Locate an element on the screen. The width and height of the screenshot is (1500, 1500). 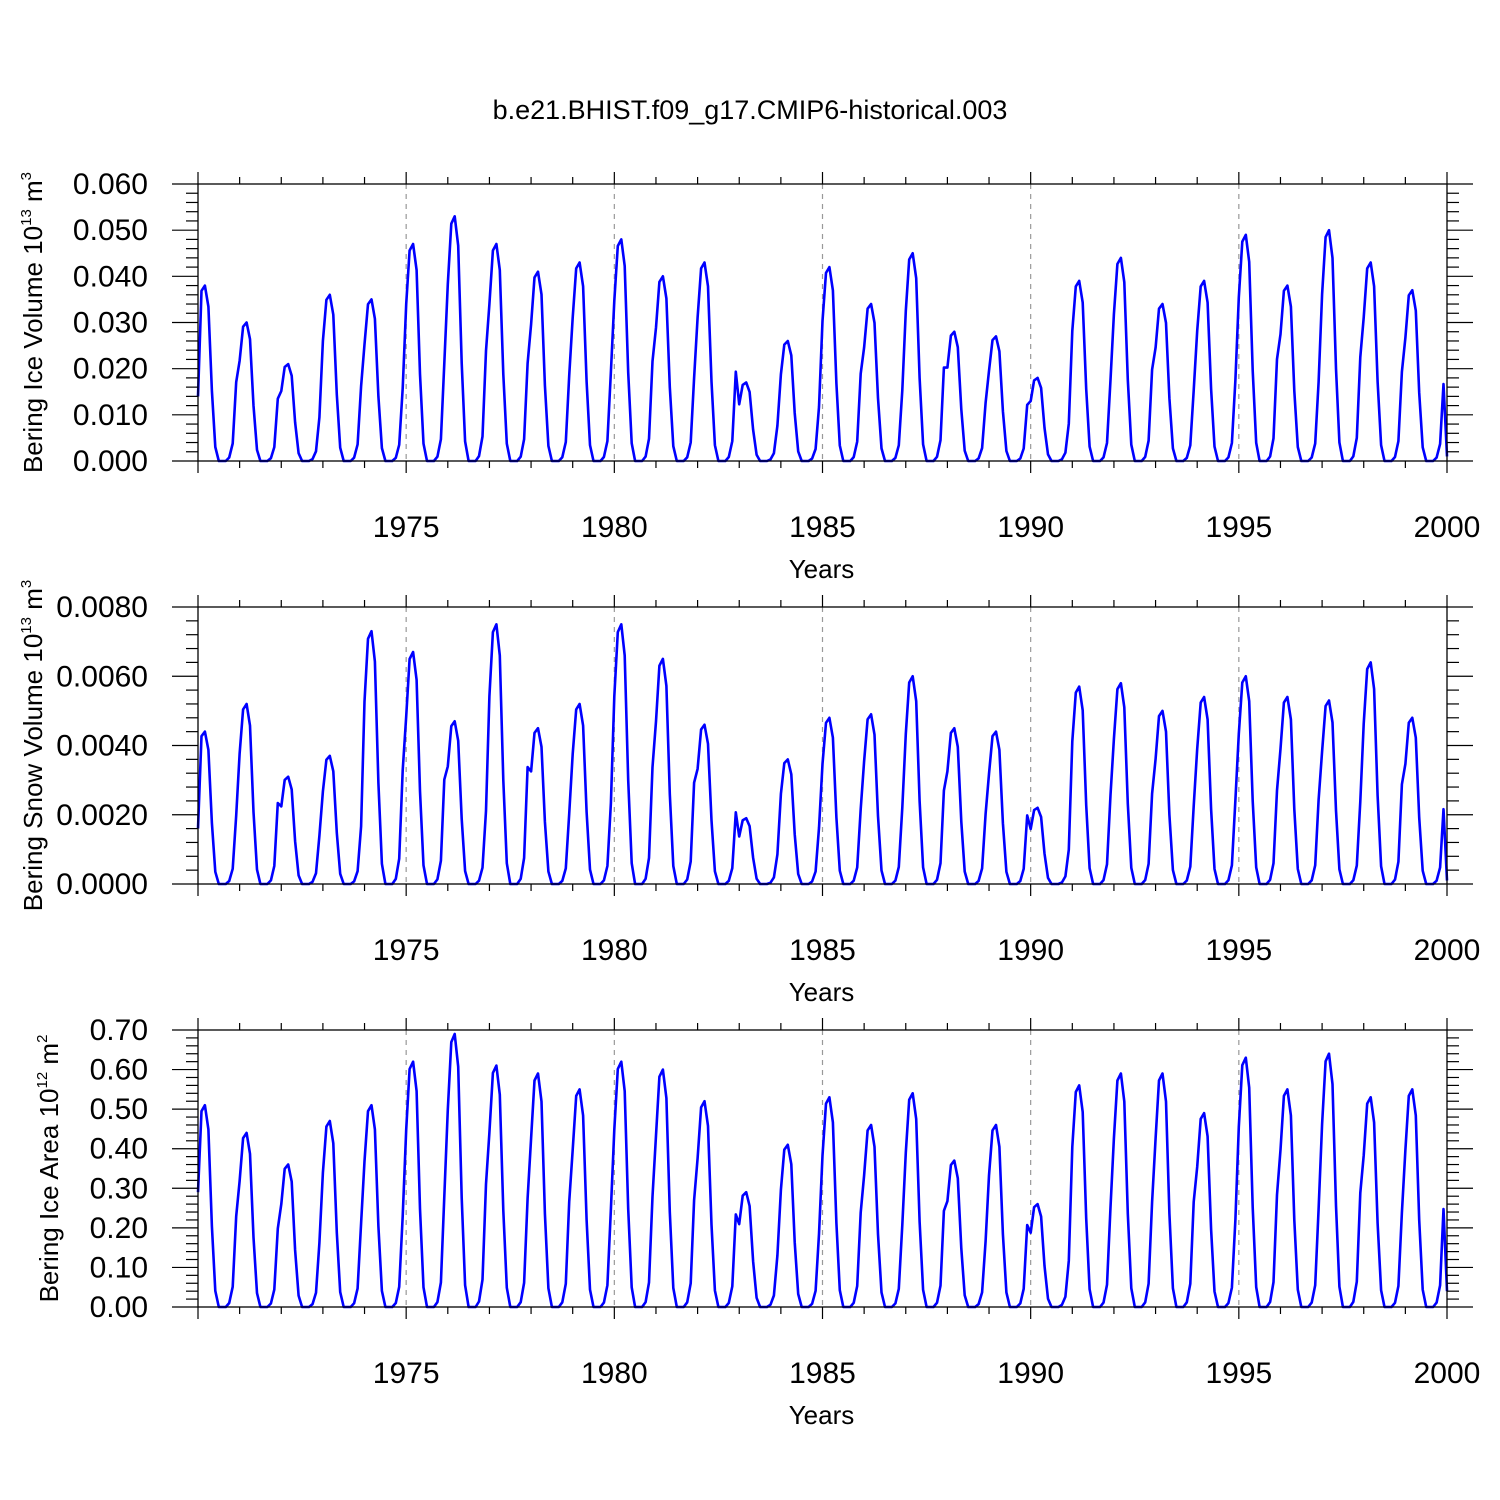
y-tick-label: 0.20 is located at coordinates (119, 1228).